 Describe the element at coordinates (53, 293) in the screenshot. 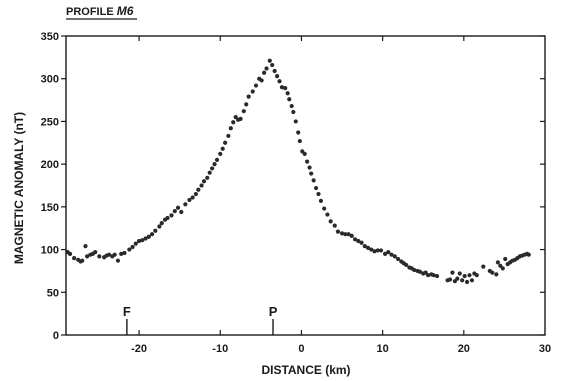

I see `y-tick-label: 50` at that location.